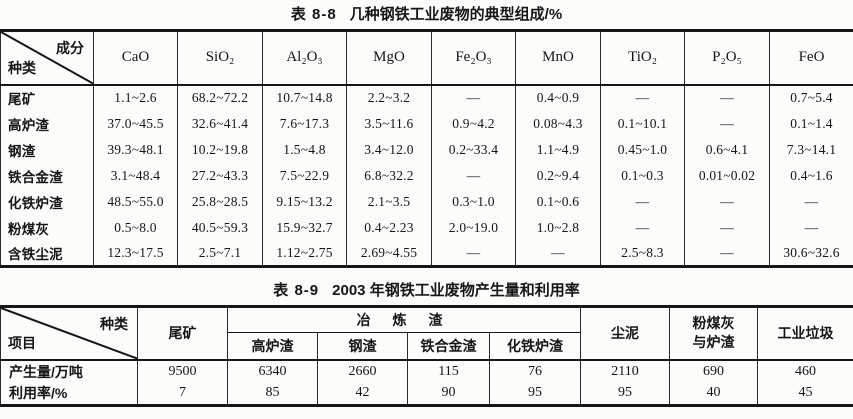 The height and width of the screenshot is (419, 853). What do you see at coordinates (642, 253) in the screenshot?
I see `cell: 2.5~8.3` at bounding box center [642, 253].